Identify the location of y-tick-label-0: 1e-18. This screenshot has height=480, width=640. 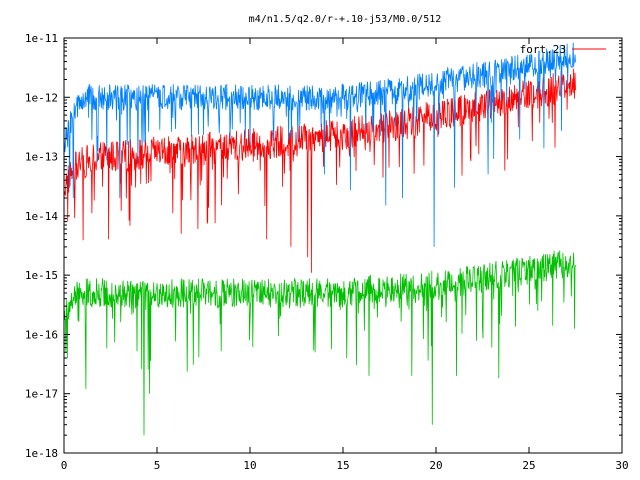
(41, 453).